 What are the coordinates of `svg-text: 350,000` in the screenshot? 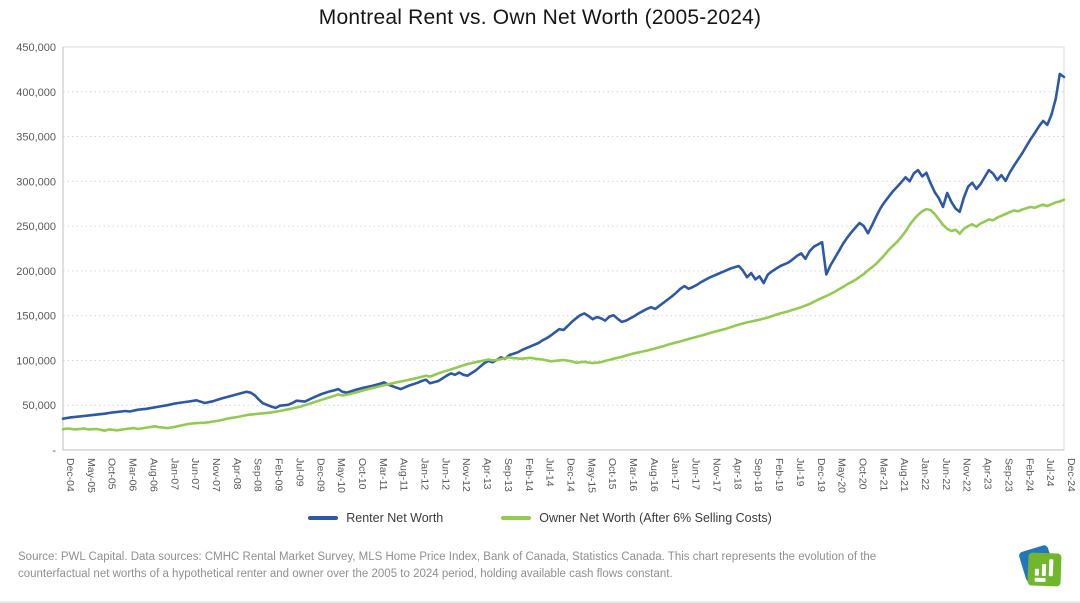 It's located at (36, 138).